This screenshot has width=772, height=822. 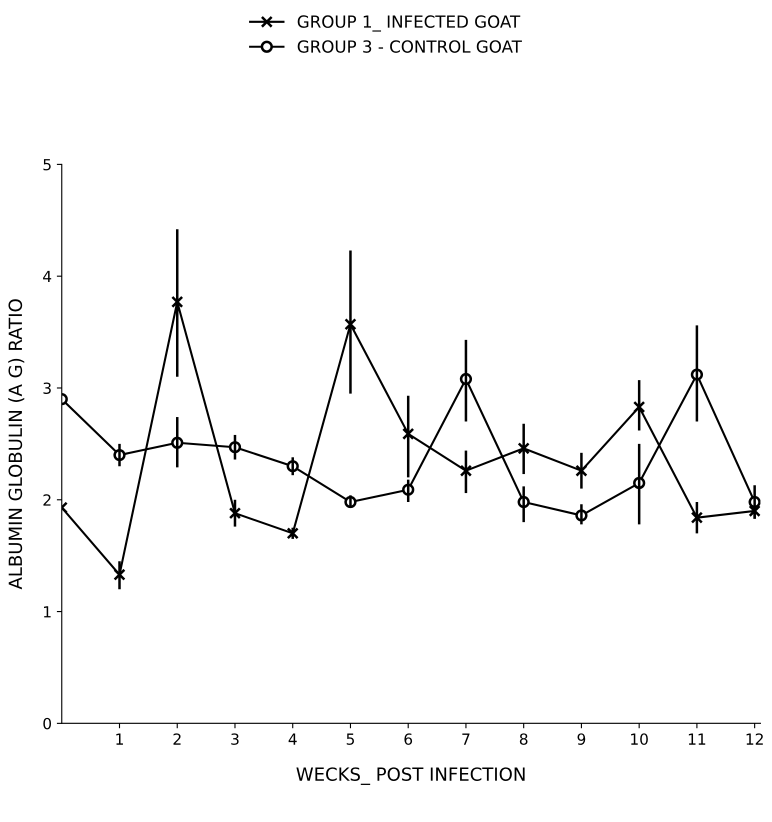 What do you see at coordinates (408, 739) in the screenshot?
I see `x-tick-label: 6` at bounding box center [408, 739].